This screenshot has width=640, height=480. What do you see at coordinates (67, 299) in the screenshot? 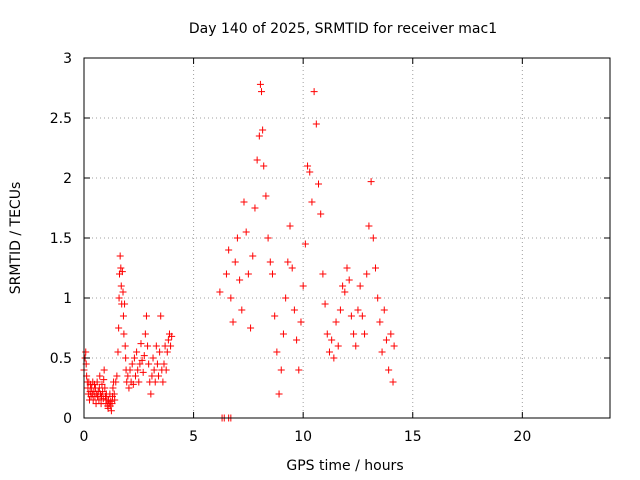
I see `y-tick-label: 1` at bounding box center [67, 299].